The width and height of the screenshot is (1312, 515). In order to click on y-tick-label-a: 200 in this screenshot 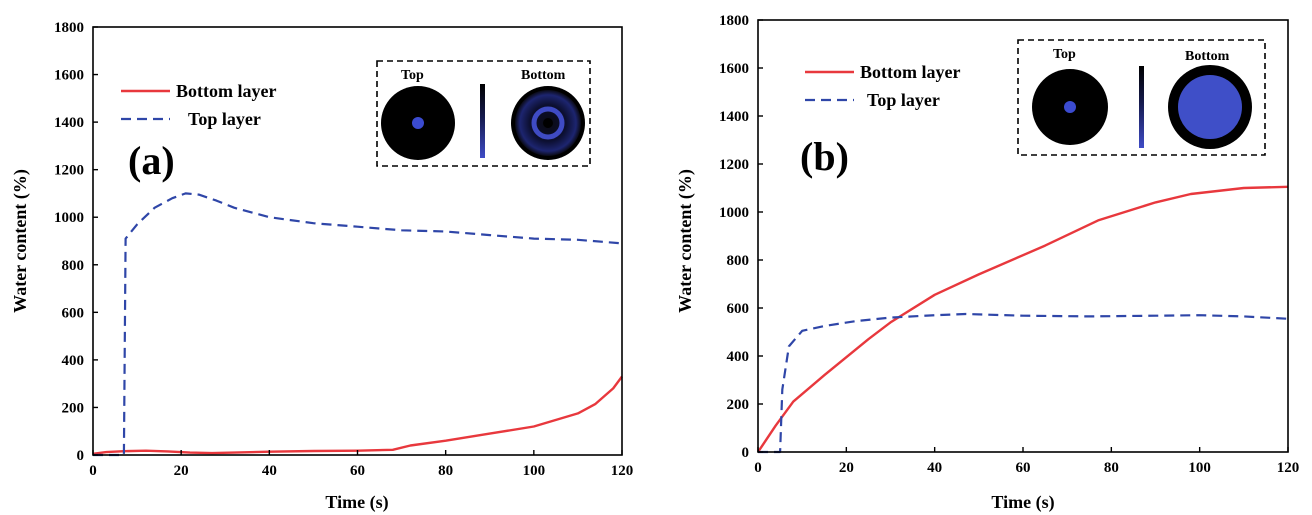, I will do `click(73, 408)`.